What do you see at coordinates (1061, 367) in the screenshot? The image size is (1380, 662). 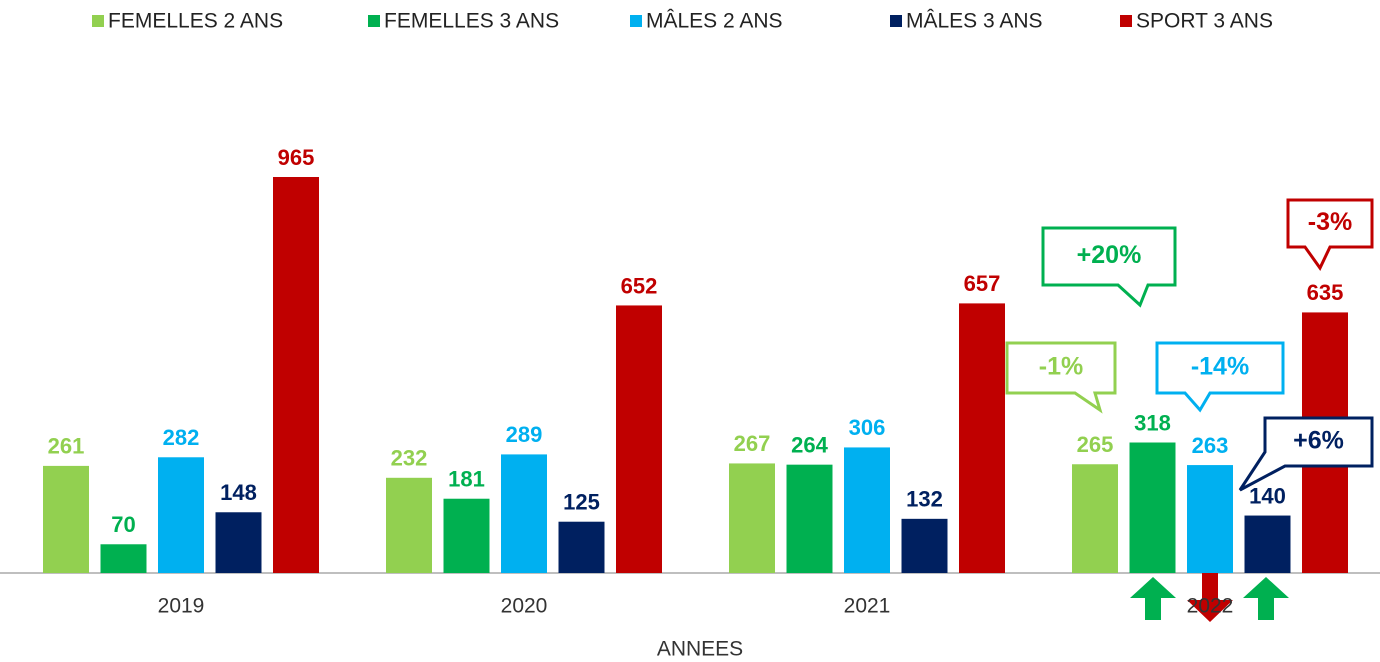 I see `callout-text: -1%` at bounding box center [1061, 367].